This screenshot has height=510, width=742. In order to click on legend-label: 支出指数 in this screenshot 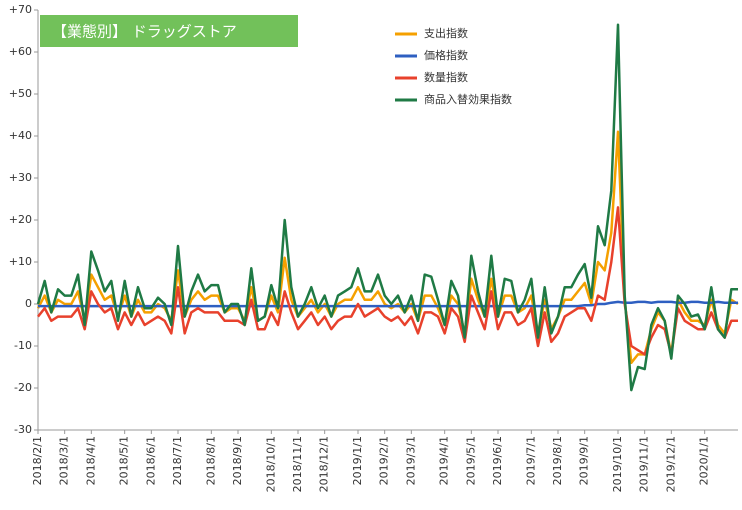, I will do `click(446, 33)`.